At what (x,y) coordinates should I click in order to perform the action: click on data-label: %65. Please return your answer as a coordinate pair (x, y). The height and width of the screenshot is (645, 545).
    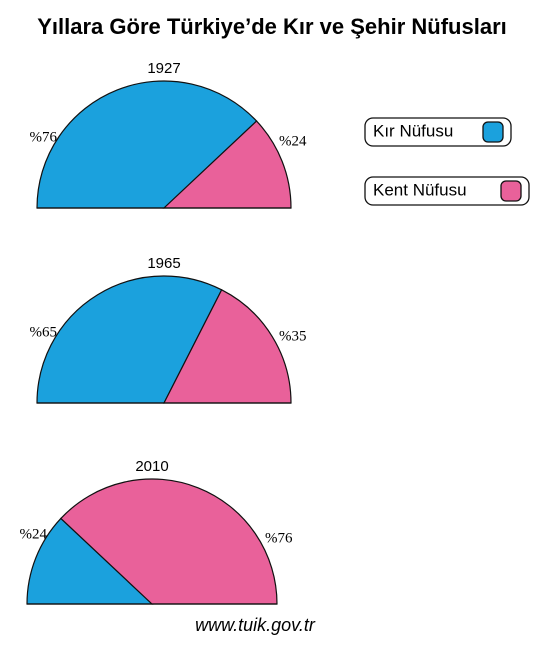
    Looking at the image, I should click on (44, 333).